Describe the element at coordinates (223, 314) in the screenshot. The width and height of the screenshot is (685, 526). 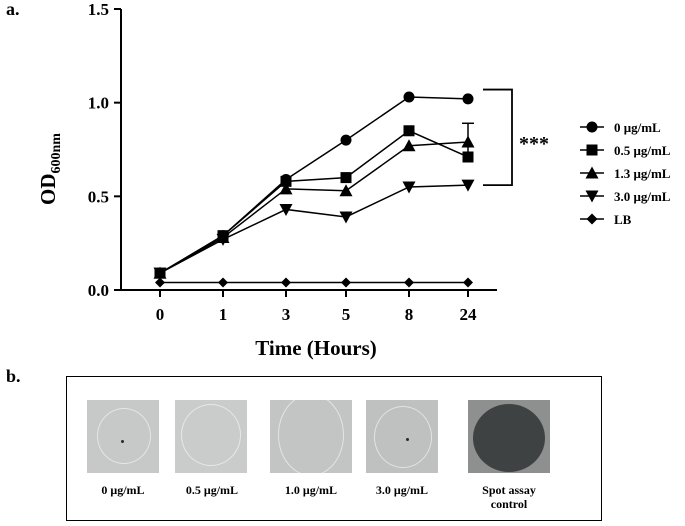
I see `x-tick-label: 1` at that location.